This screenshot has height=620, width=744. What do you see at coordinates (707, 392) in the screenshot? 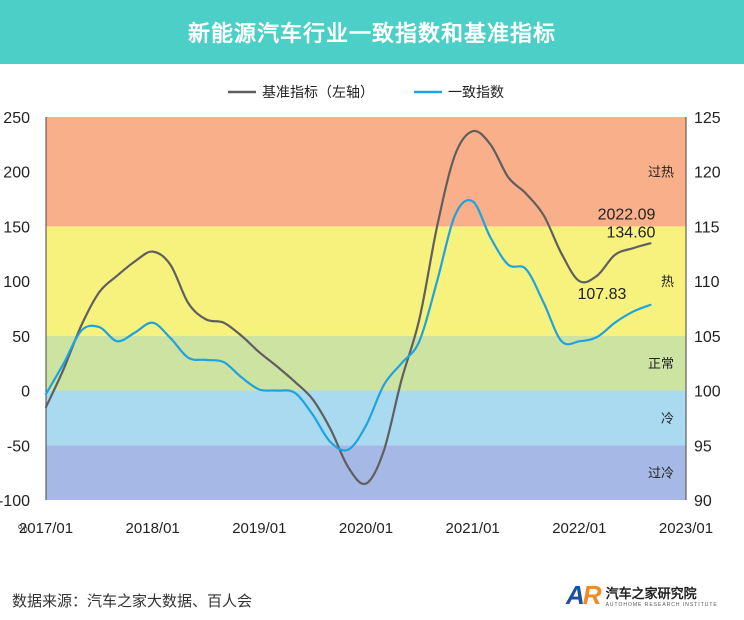
I see `right-tick-label: 100` at bounding box center [707, 392].